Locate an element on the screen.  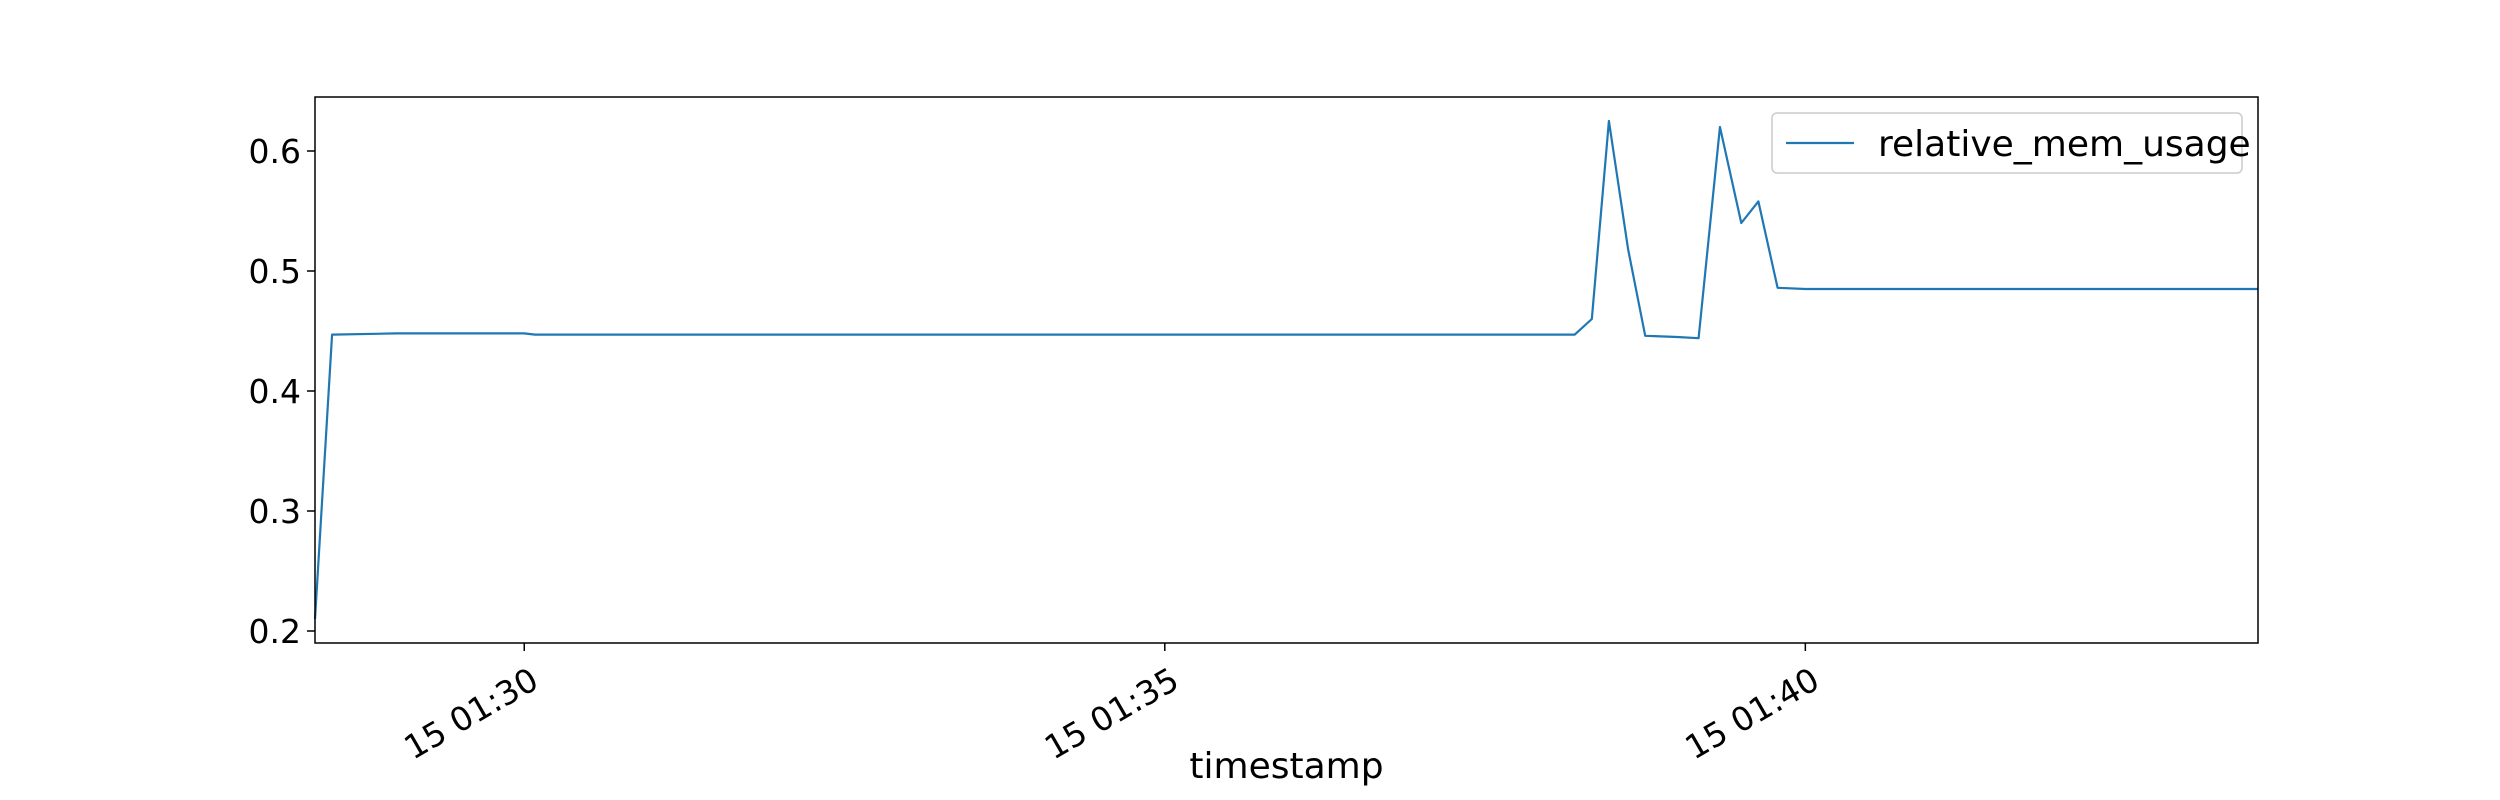
legend: relative_mem_usage is located at coordinates (2011, 143).